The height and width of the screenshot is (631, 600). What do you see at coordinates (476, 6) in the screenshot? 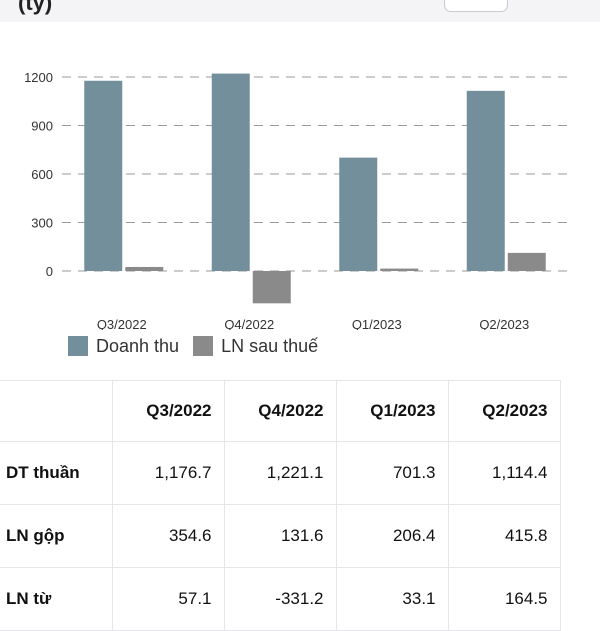
I see `unit-toggle-button` at bounding box center [476, 6].